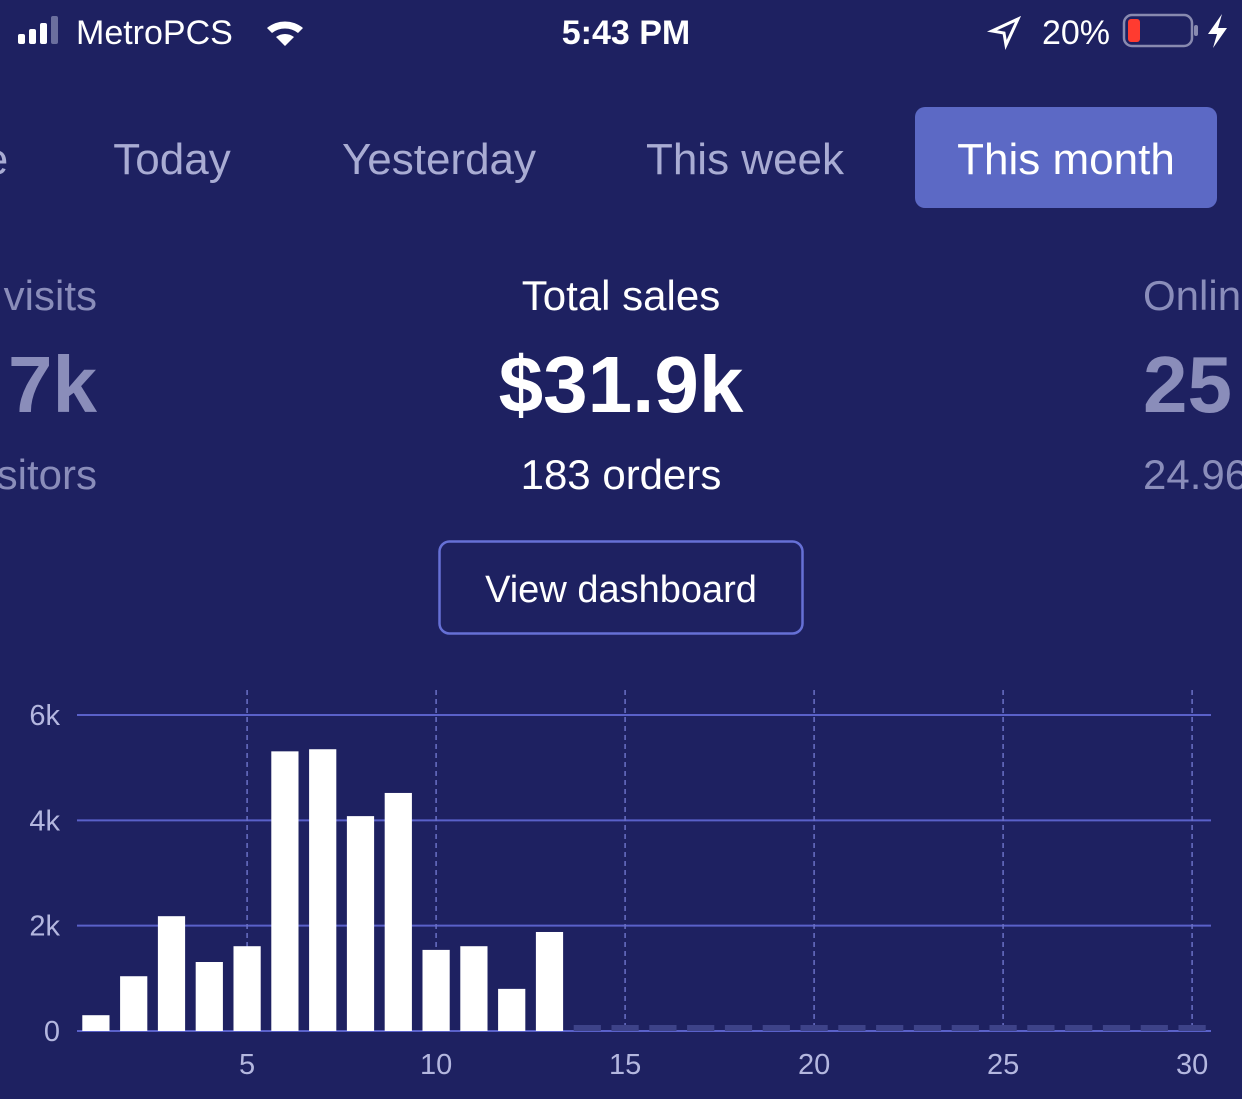  What do you see at coordinates (48, 474) in the screenshot?
I see `stat-subtitle: sitors` at bounding box center [48, 474].